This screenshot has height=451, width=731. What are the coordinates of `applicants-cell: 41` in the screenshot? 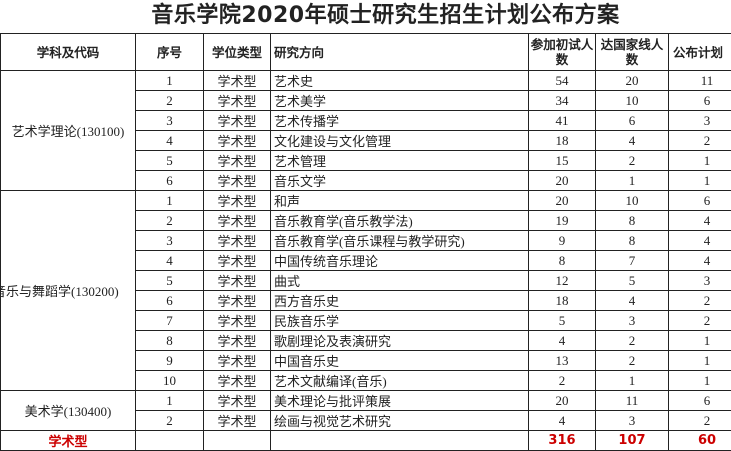 It's located at (562, 121).